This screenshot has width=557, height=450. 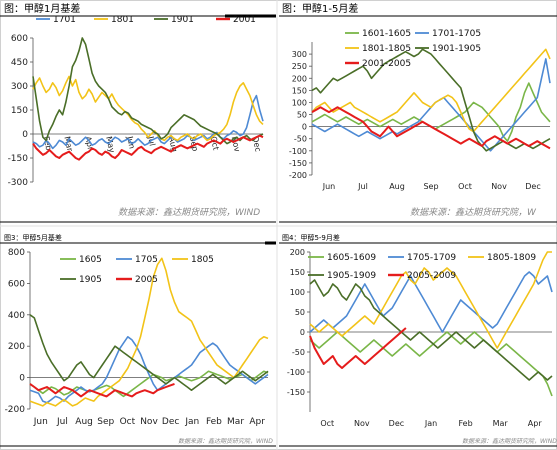 What do you see at coordinates (351, 258) in the screenshot?
I see `legend-label: 1605-1609` at bounding box center [351, 258].